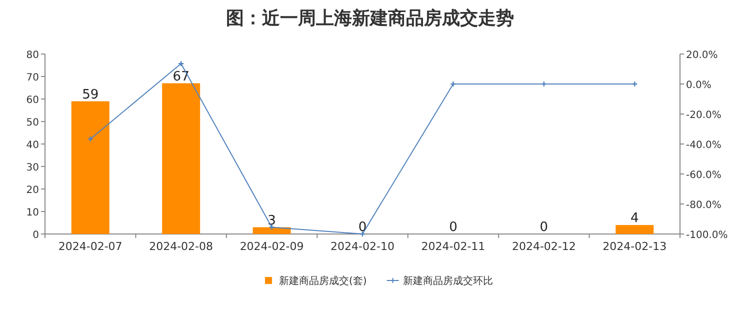 Image resolution: width=740 pixels, height=312 pixels. What do you see at coordinates (634, 218) in the screenshot?
I see `data-label: 4` at bounding box center [634, 218].